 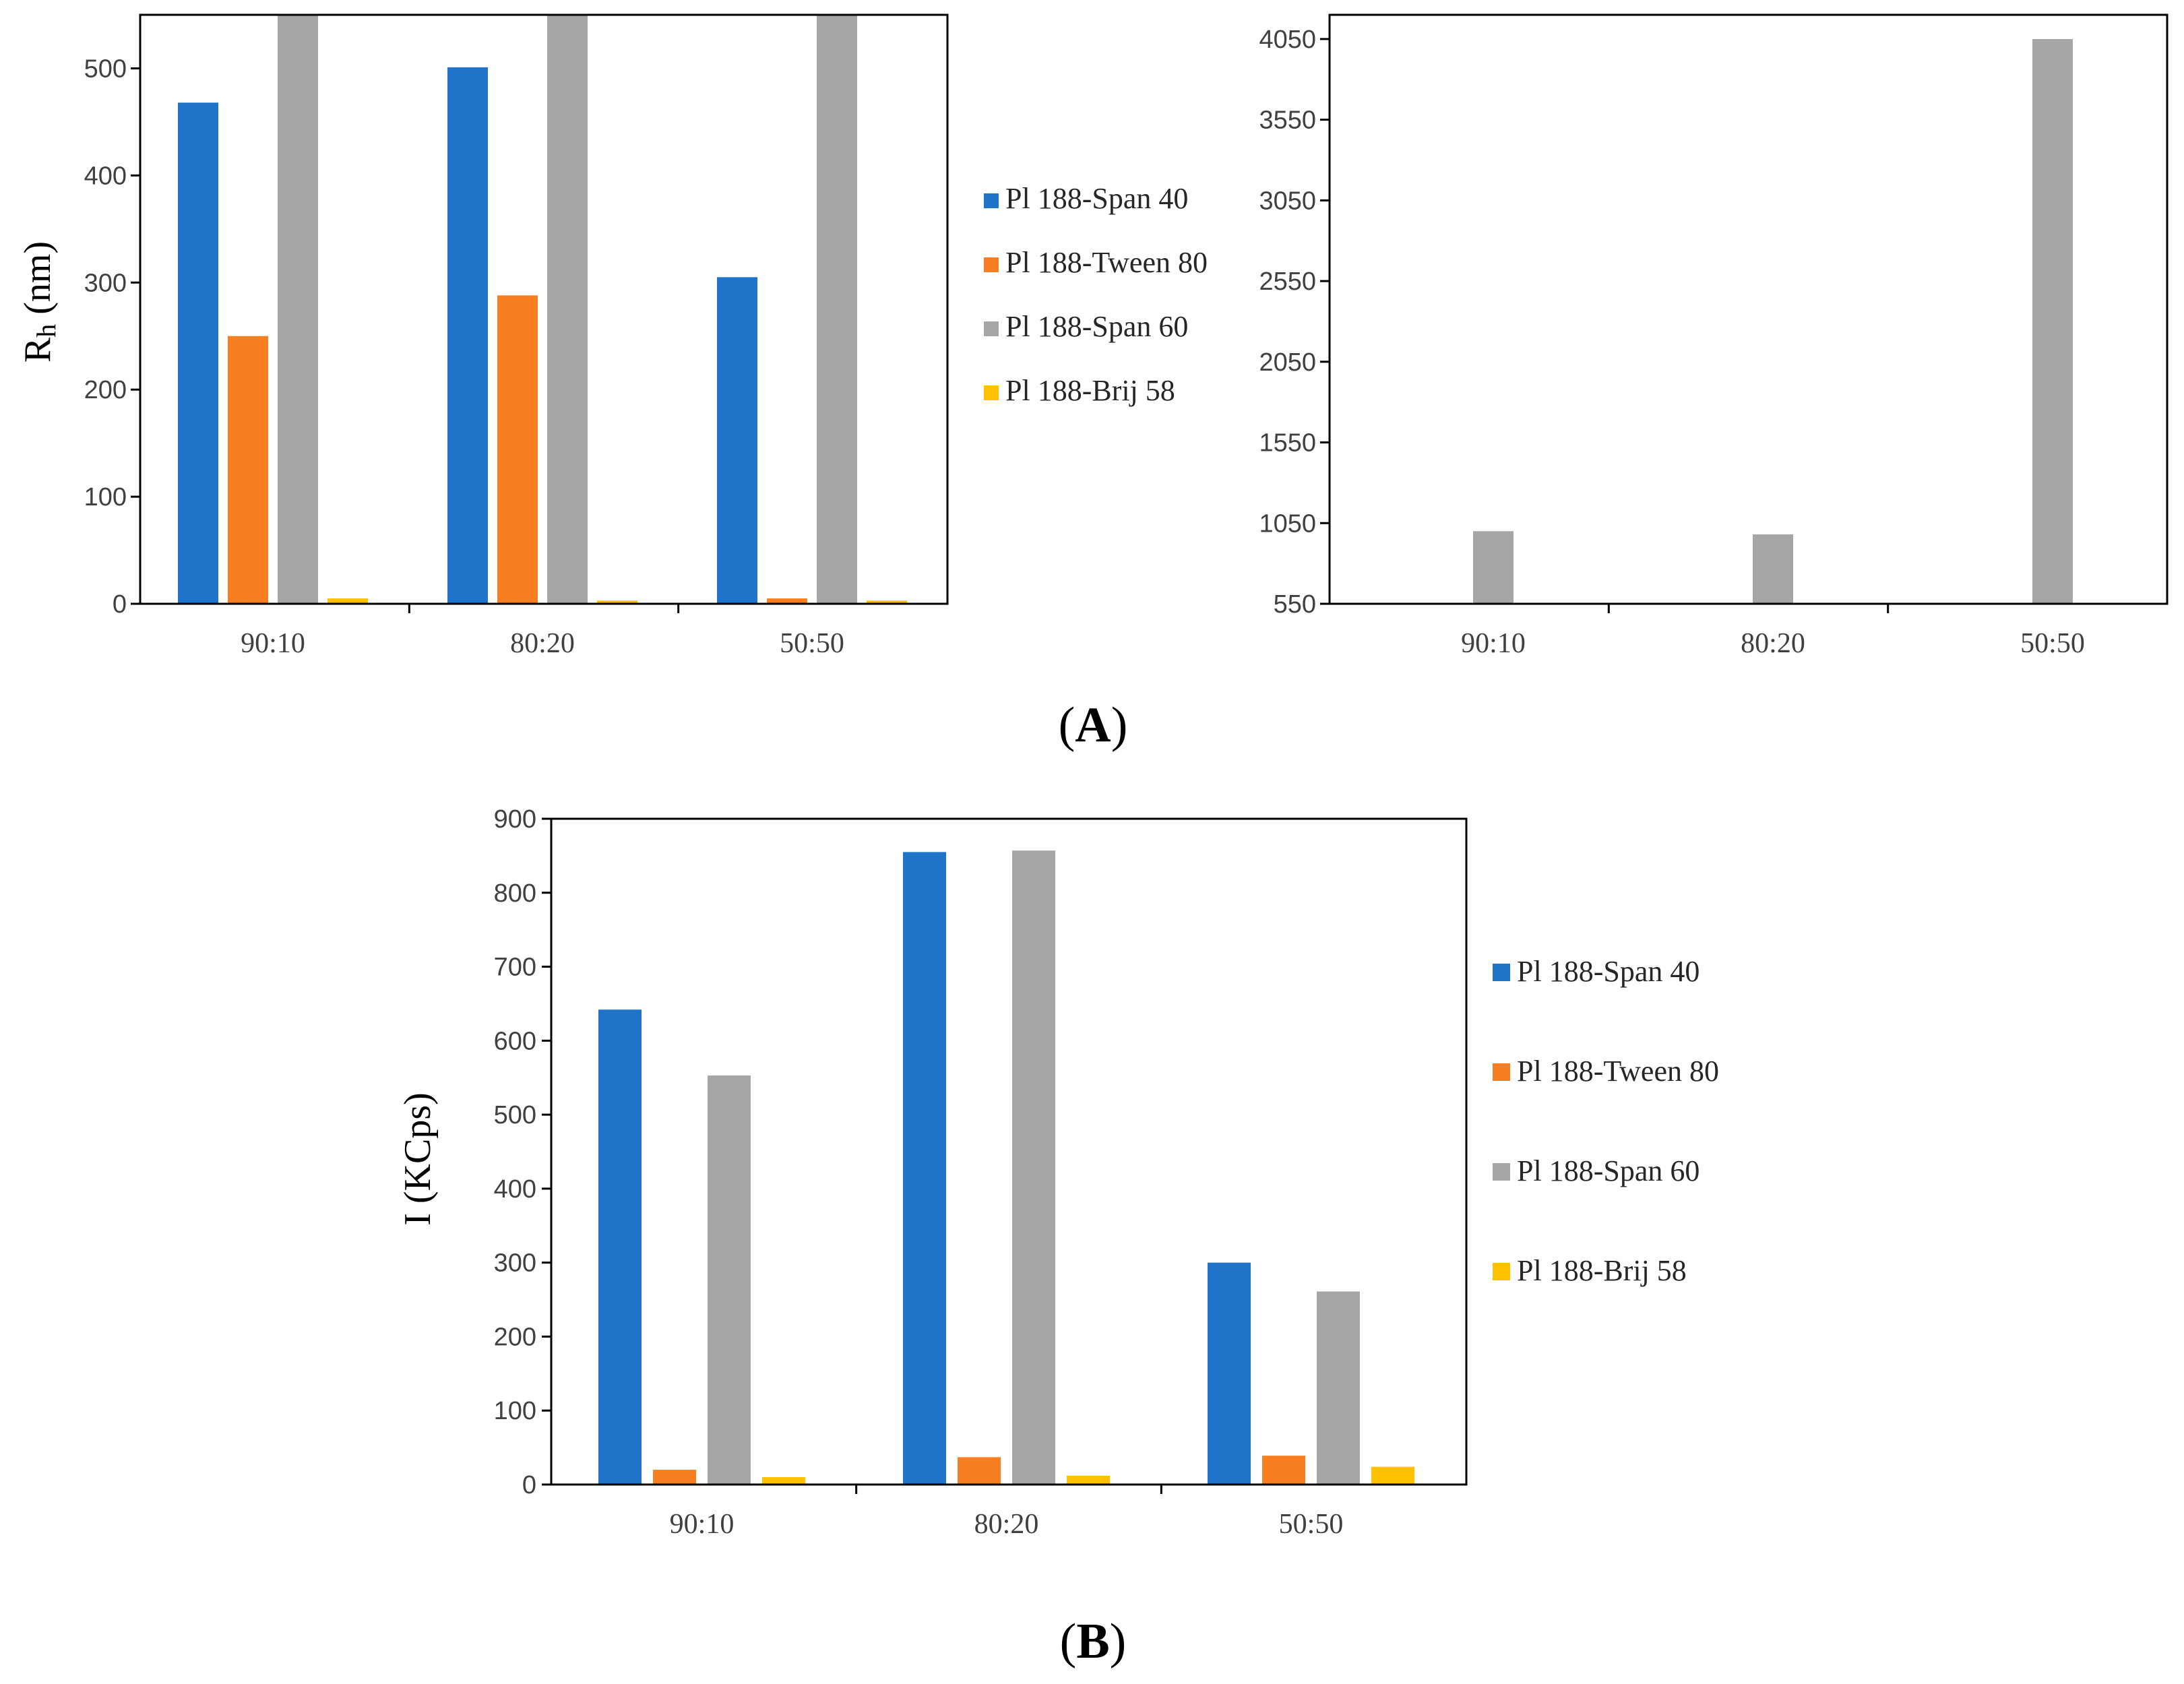 What do you see at coordinates (1067, 725) in the screenshot?
I see `panel-a-open: (` at bounding box center [1067, 725].